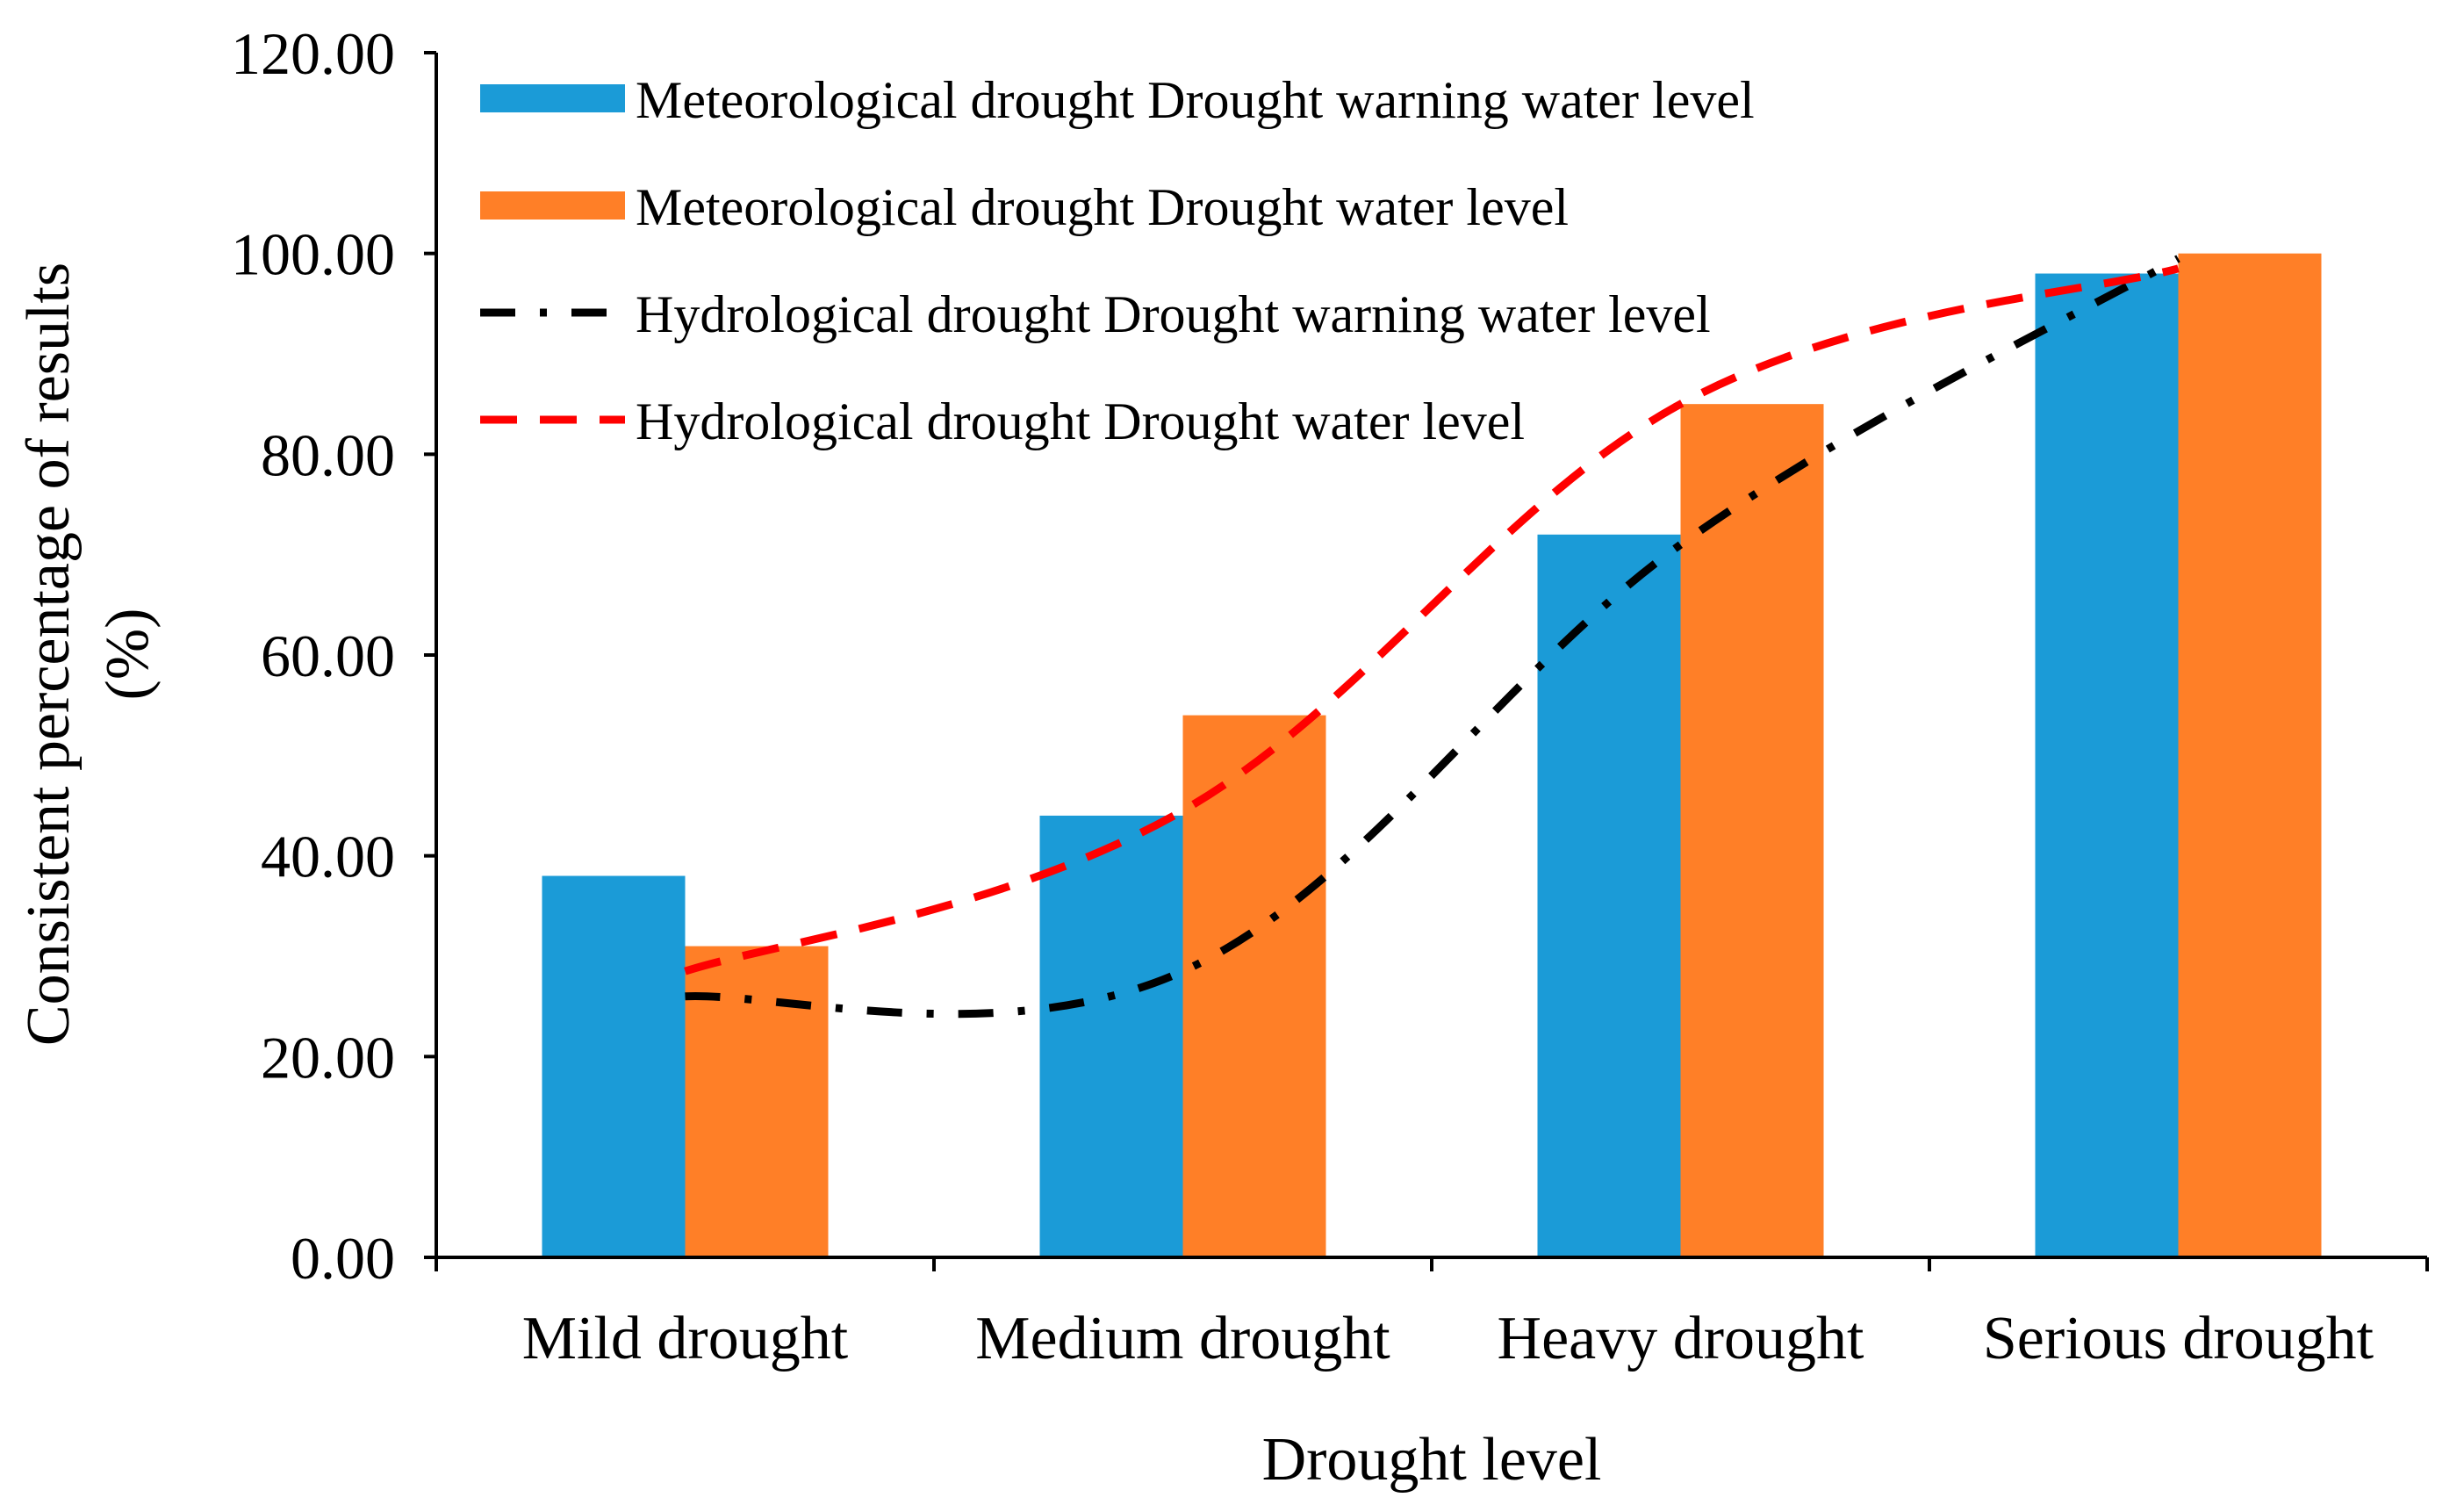 Image resolution: width=2464 pixels, height=1512 pixels. Describe the element at coordinates (1432, 1264) in the screenshot. I see `x-axis-ticks` at that location.